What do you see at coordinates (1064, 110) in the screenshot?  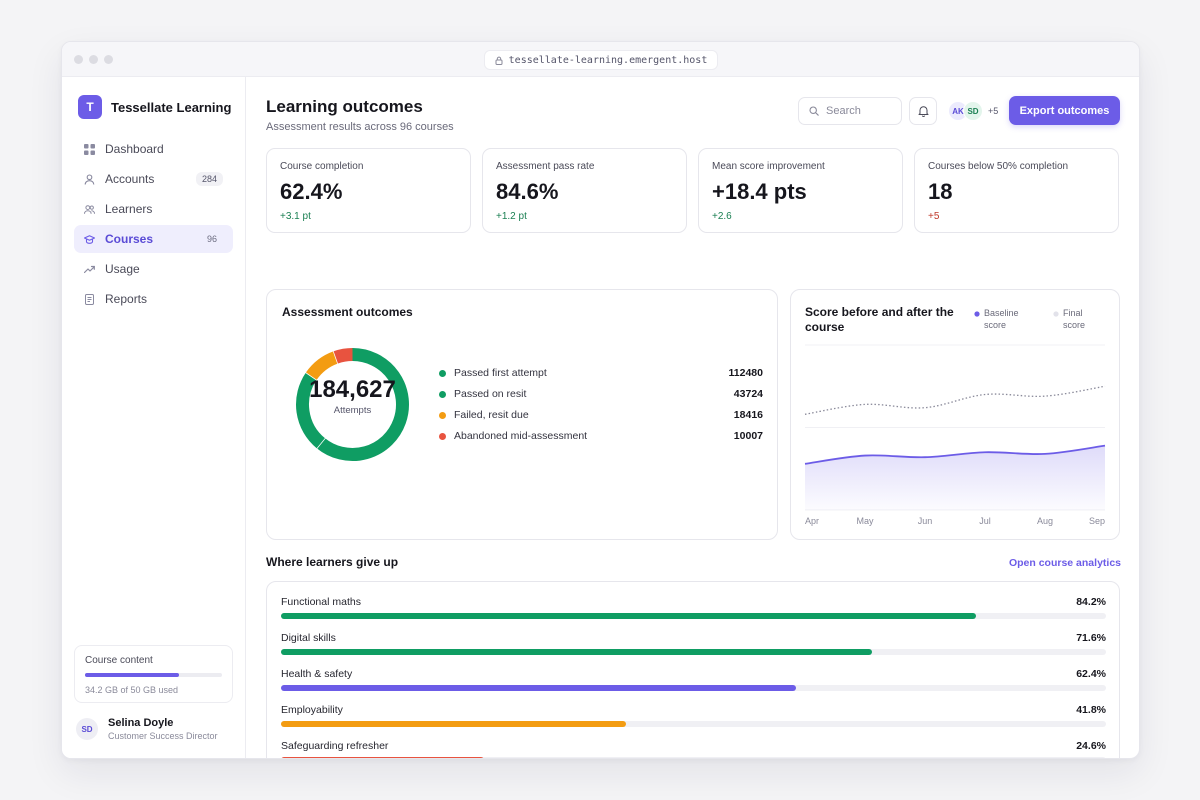 I see `export-outcomes-button: Export outcomes` at bounding box center [1064, 110].